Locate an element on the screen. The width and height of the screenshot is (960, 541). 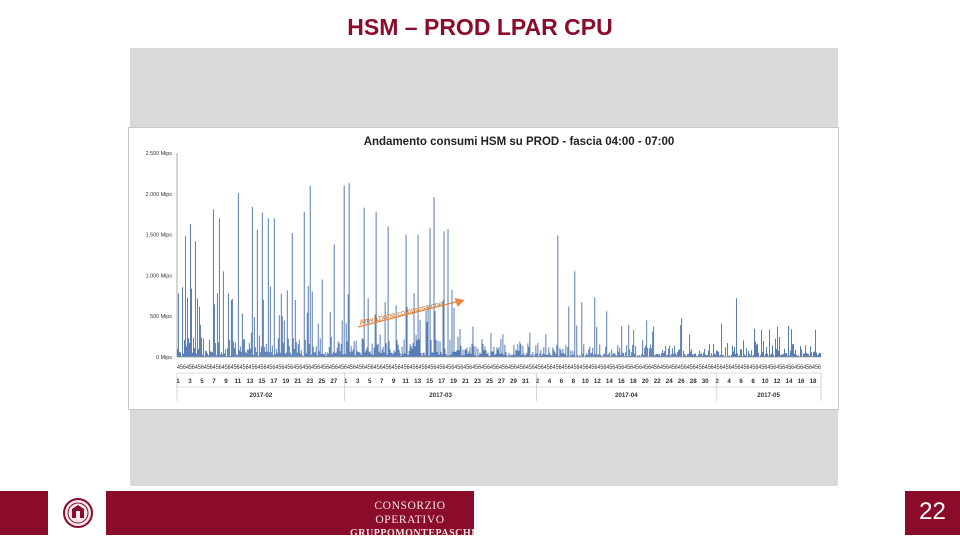
day-tick-label: 24 is located at coordinates (669, 381).